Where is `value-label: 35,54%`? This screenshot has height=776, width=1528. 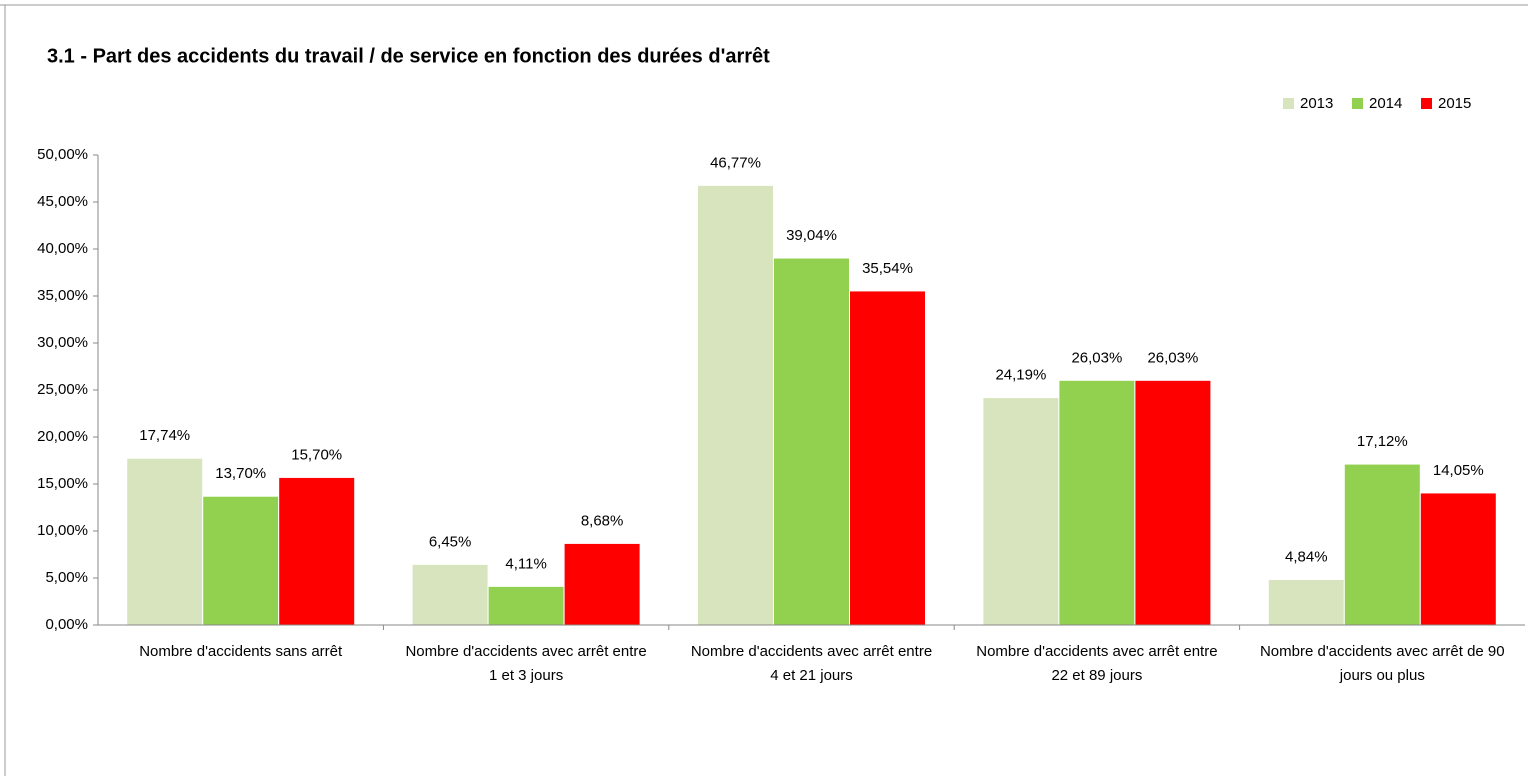 value-label: 35,54% is located at coordinates (887, 268).